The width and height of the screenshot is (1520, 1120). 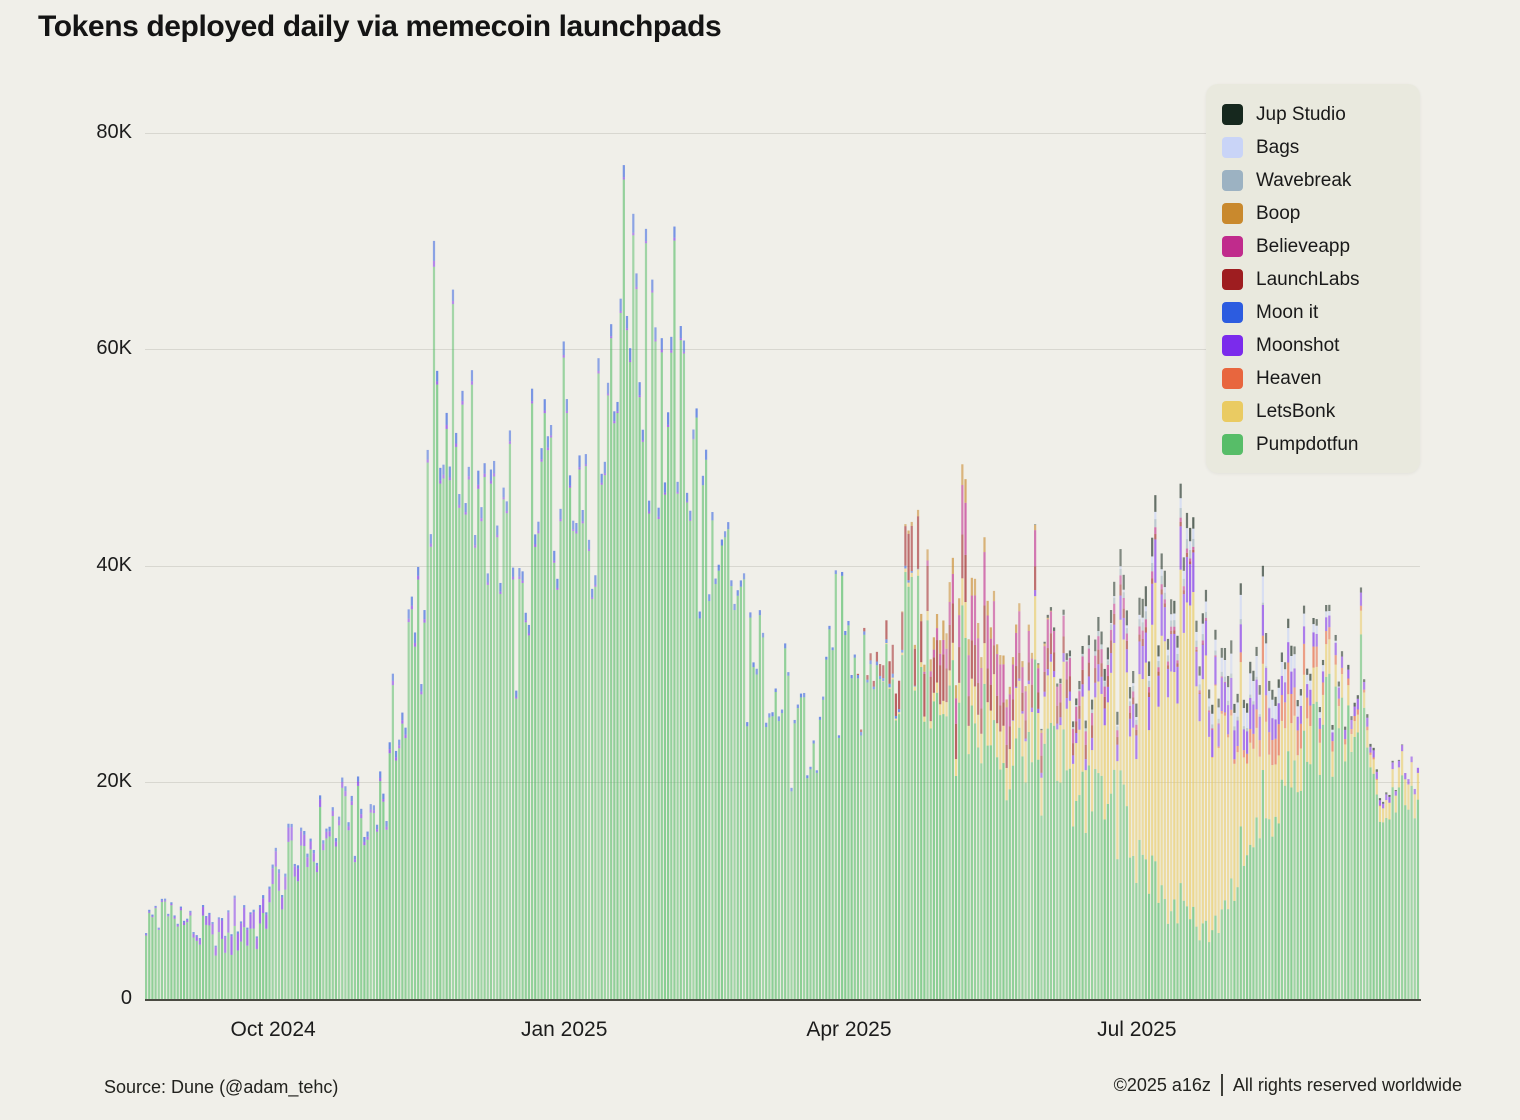 I want to click on gridline-40k, so click(x=782, y=566).